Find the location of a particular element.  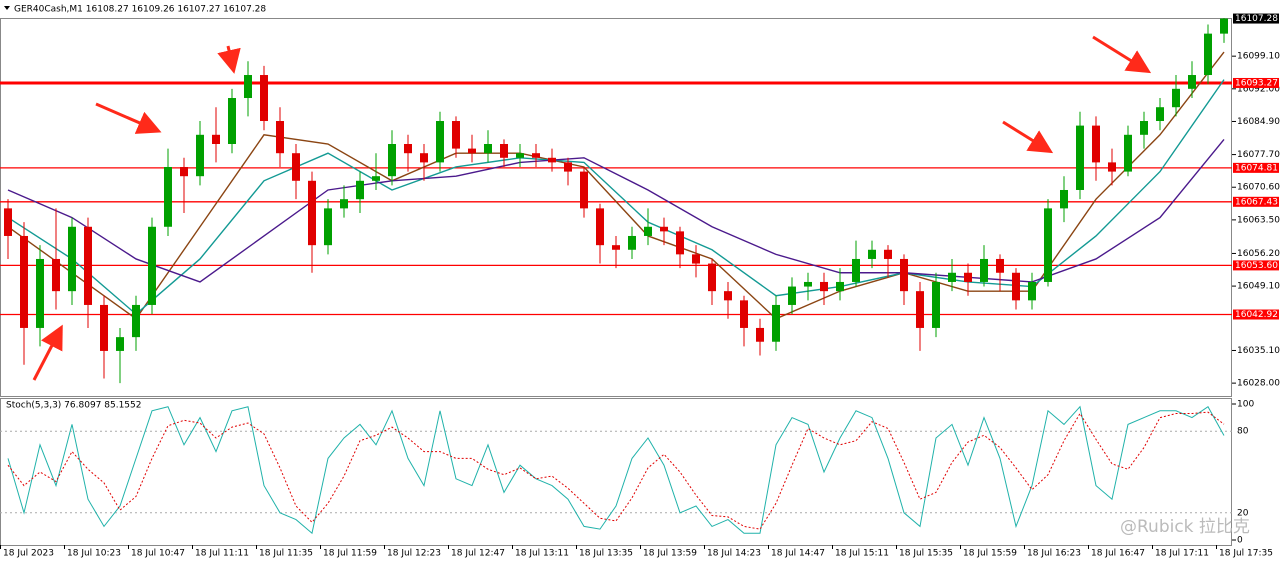

x-tick-label: 18 Jul 16:23 is located at coordinates (1054, 554).